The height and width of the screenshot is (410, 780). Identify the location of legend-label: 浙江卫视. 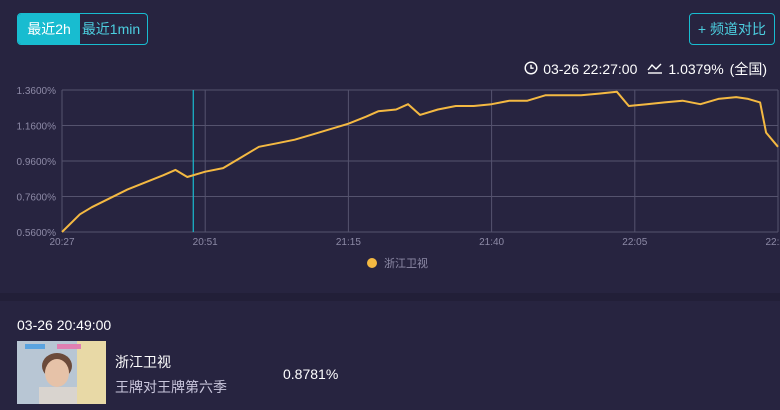
(406, 263).